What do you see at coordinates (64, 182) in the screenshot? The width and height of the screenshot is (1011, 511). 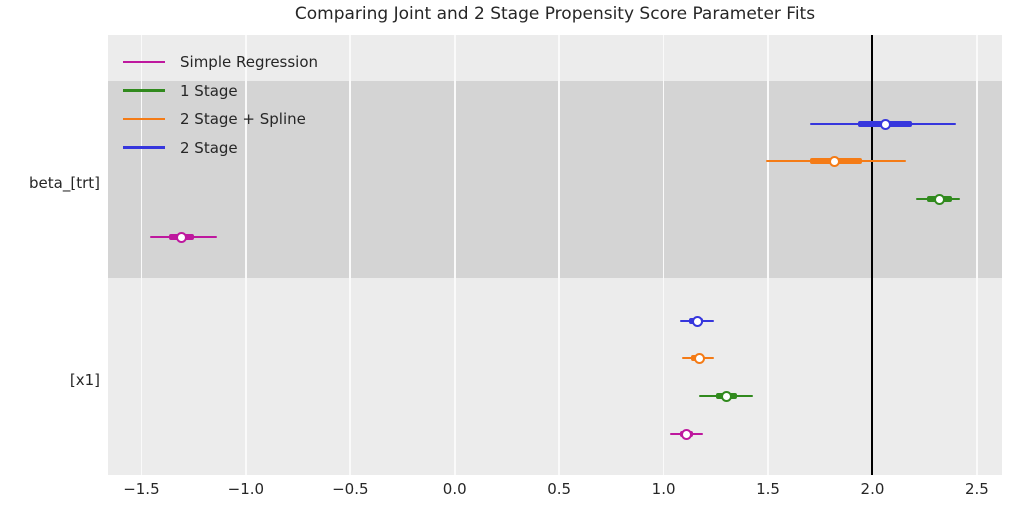 I see `y-tick-label: beta_[trt]` at bounding box center [64, 182].